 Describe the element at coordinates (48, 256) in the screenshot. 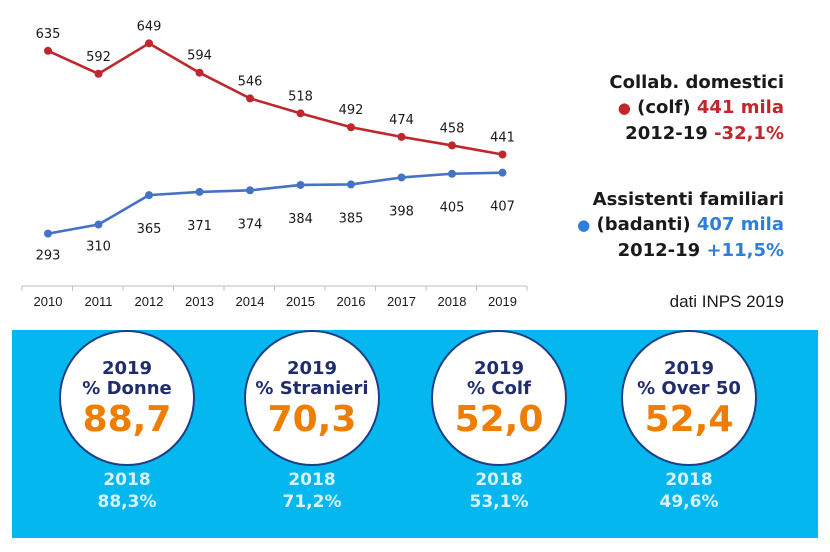

I see `series-badanti-data-label: 293` at that location.